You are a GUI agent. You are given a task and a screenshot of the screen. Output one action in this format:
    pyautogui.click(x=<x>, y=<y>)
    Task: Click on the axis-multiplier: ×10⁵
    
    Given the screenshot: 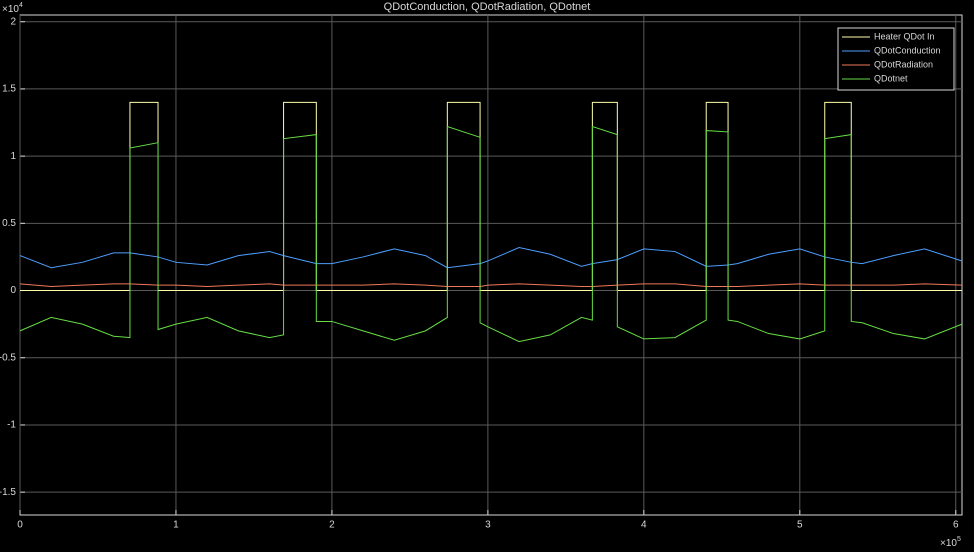 What is the action you would take?
    pyautogui.click(x=950, y=542)
    